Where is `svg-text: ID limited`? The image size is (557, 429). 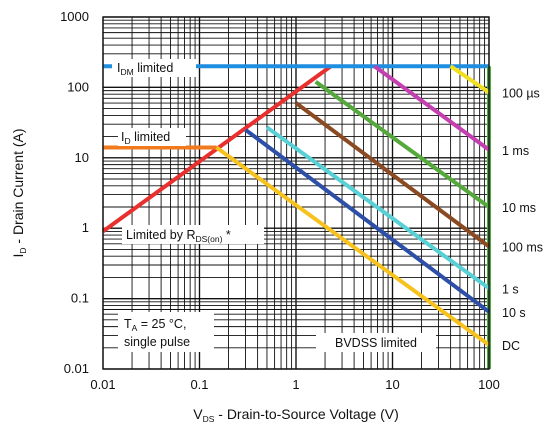 svg-text: ID limited is located at coordinates (145, 138).